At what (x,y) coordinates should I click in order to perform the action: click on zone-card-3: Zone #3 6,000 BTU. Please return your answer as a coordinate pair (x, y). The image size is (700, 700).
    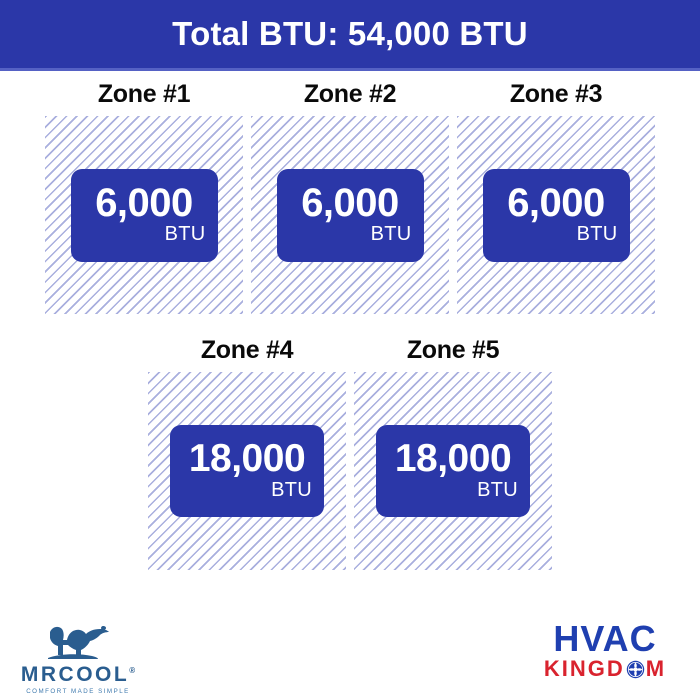
    Looking at the image, I should click on (556, 198).